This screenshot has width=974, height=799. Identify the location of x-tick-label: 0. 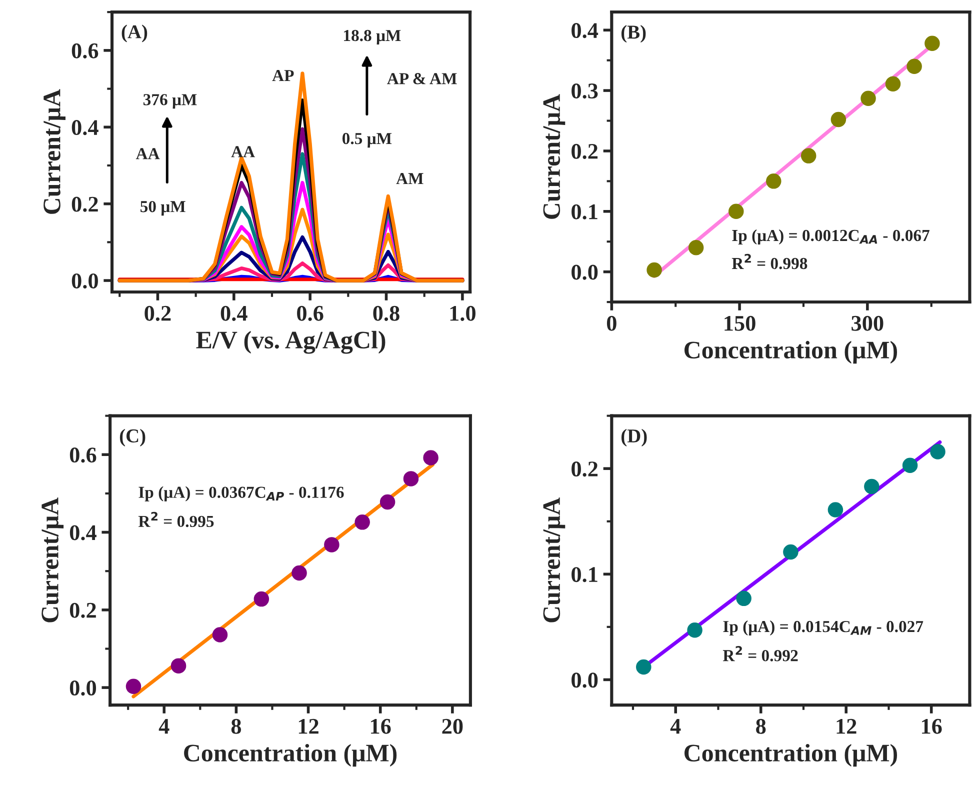
(611, 323).